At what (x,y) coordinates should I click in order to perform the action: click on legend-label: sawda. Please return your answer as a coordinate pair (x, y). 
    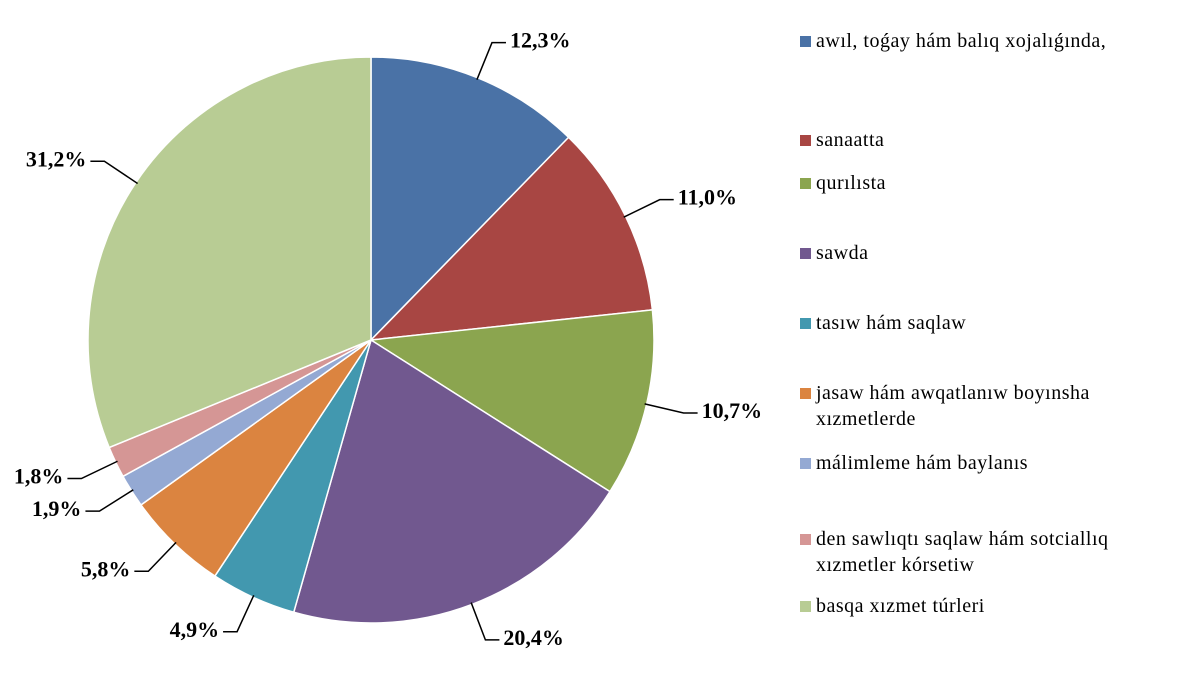
    Looking at the image, I should click on (842, 253).